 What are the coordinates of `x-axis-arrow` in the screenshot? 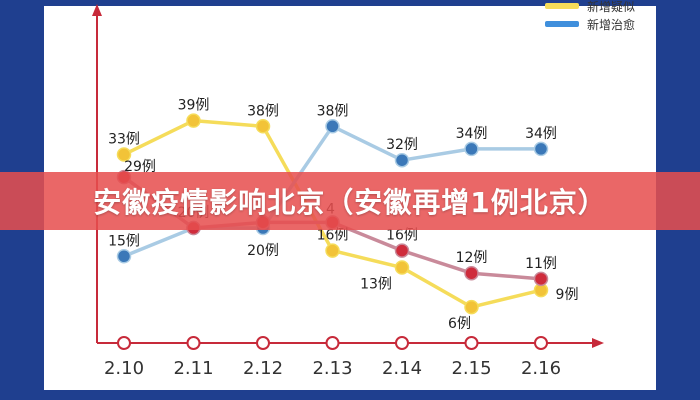 It's located at (598, 343).